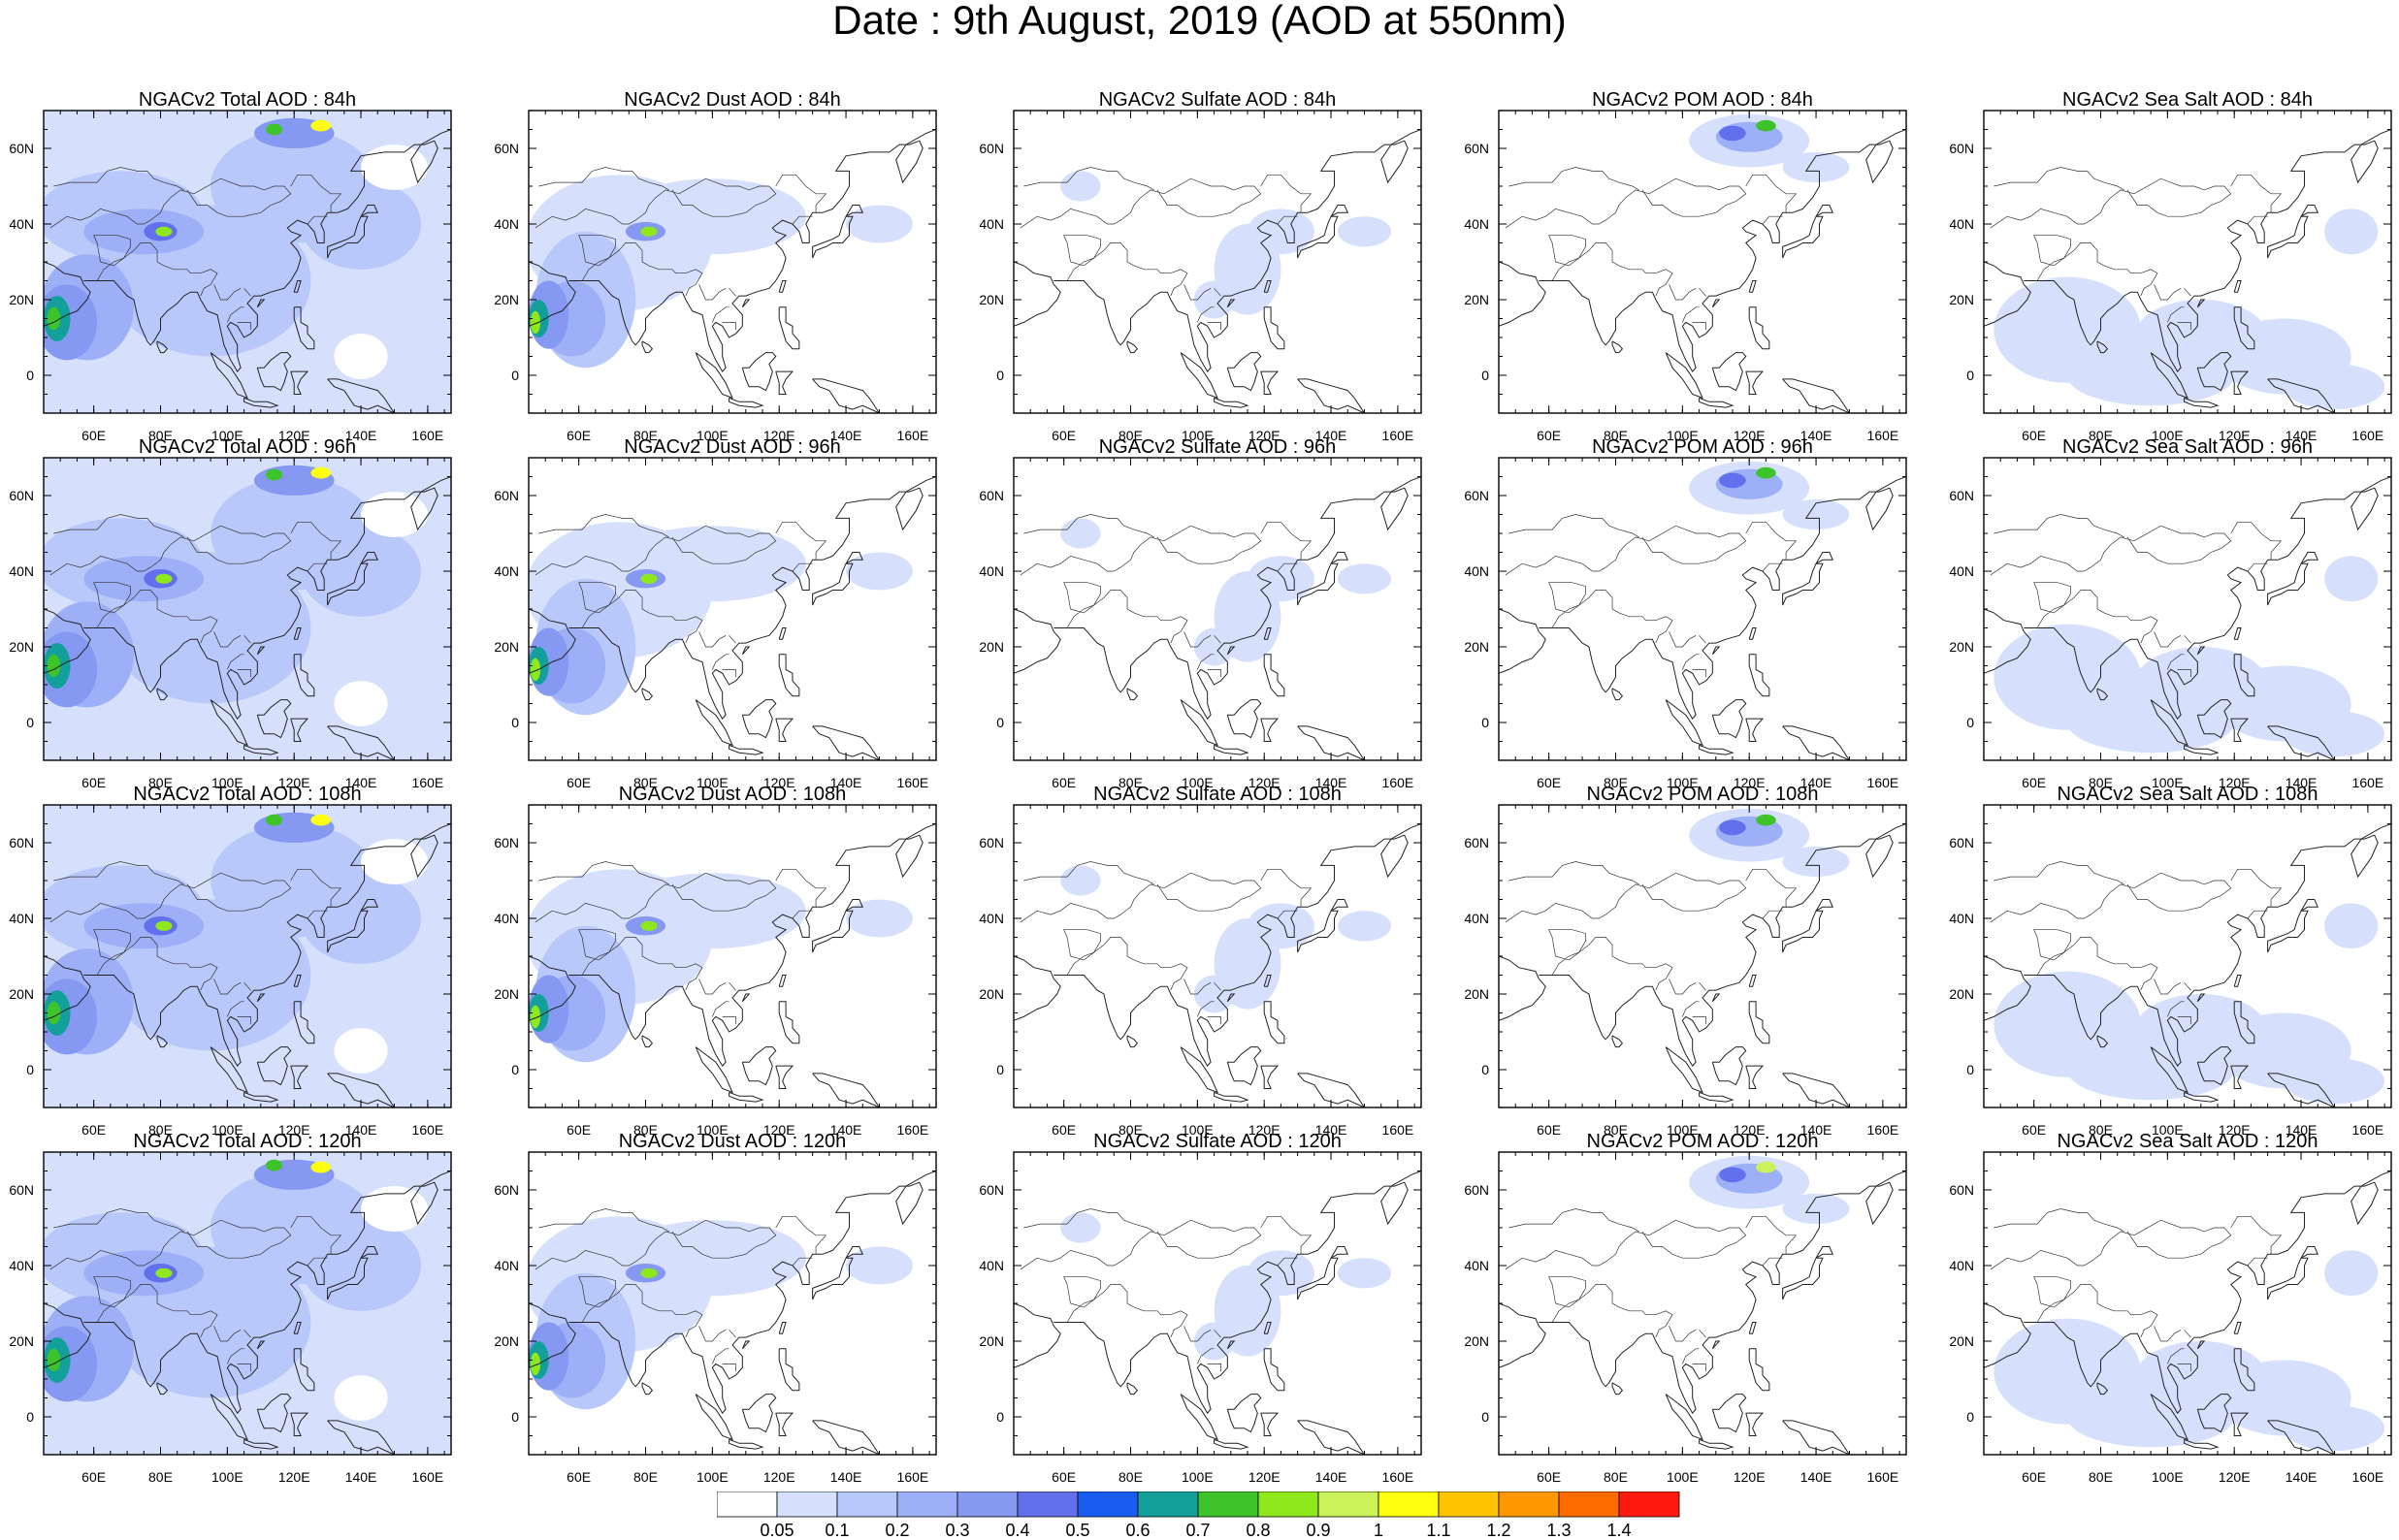 This screenshot has height=1540, width=2399. What do you see at coordinates (294, 783) in the screenshot?
I see `lon-tick-label: 120E` at bounding box center [294, 783].